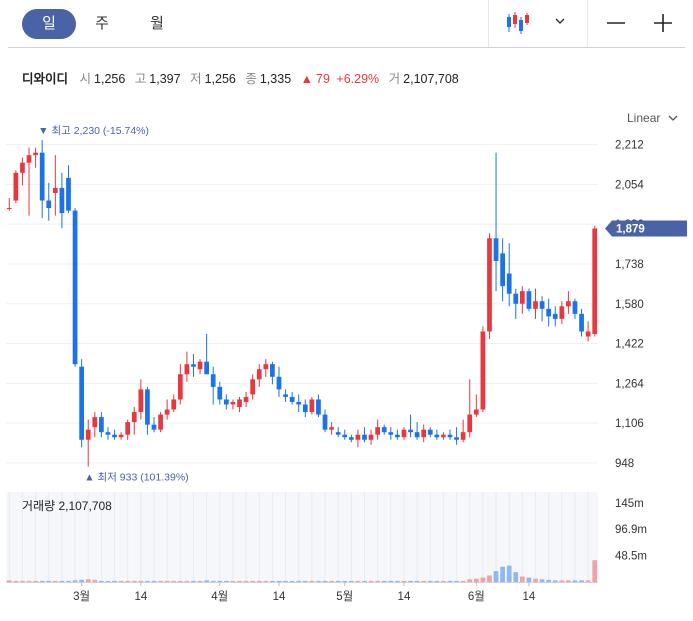 The width and height of the screenshot is (693, 621). Describe the element at coordinates (157, 23) in the screenshot. I see `tab-monthly: 월` at that location.